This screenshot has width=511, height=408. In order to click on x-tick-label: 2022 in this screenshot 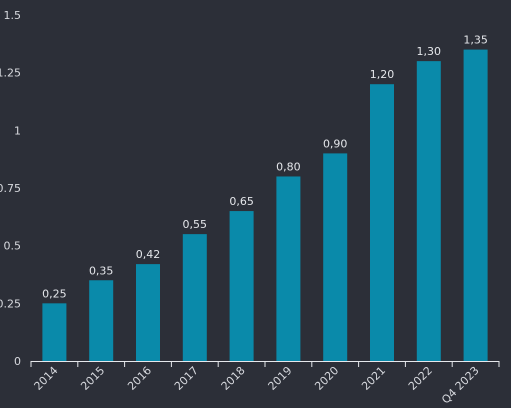, I will do `click(420, 378)`.